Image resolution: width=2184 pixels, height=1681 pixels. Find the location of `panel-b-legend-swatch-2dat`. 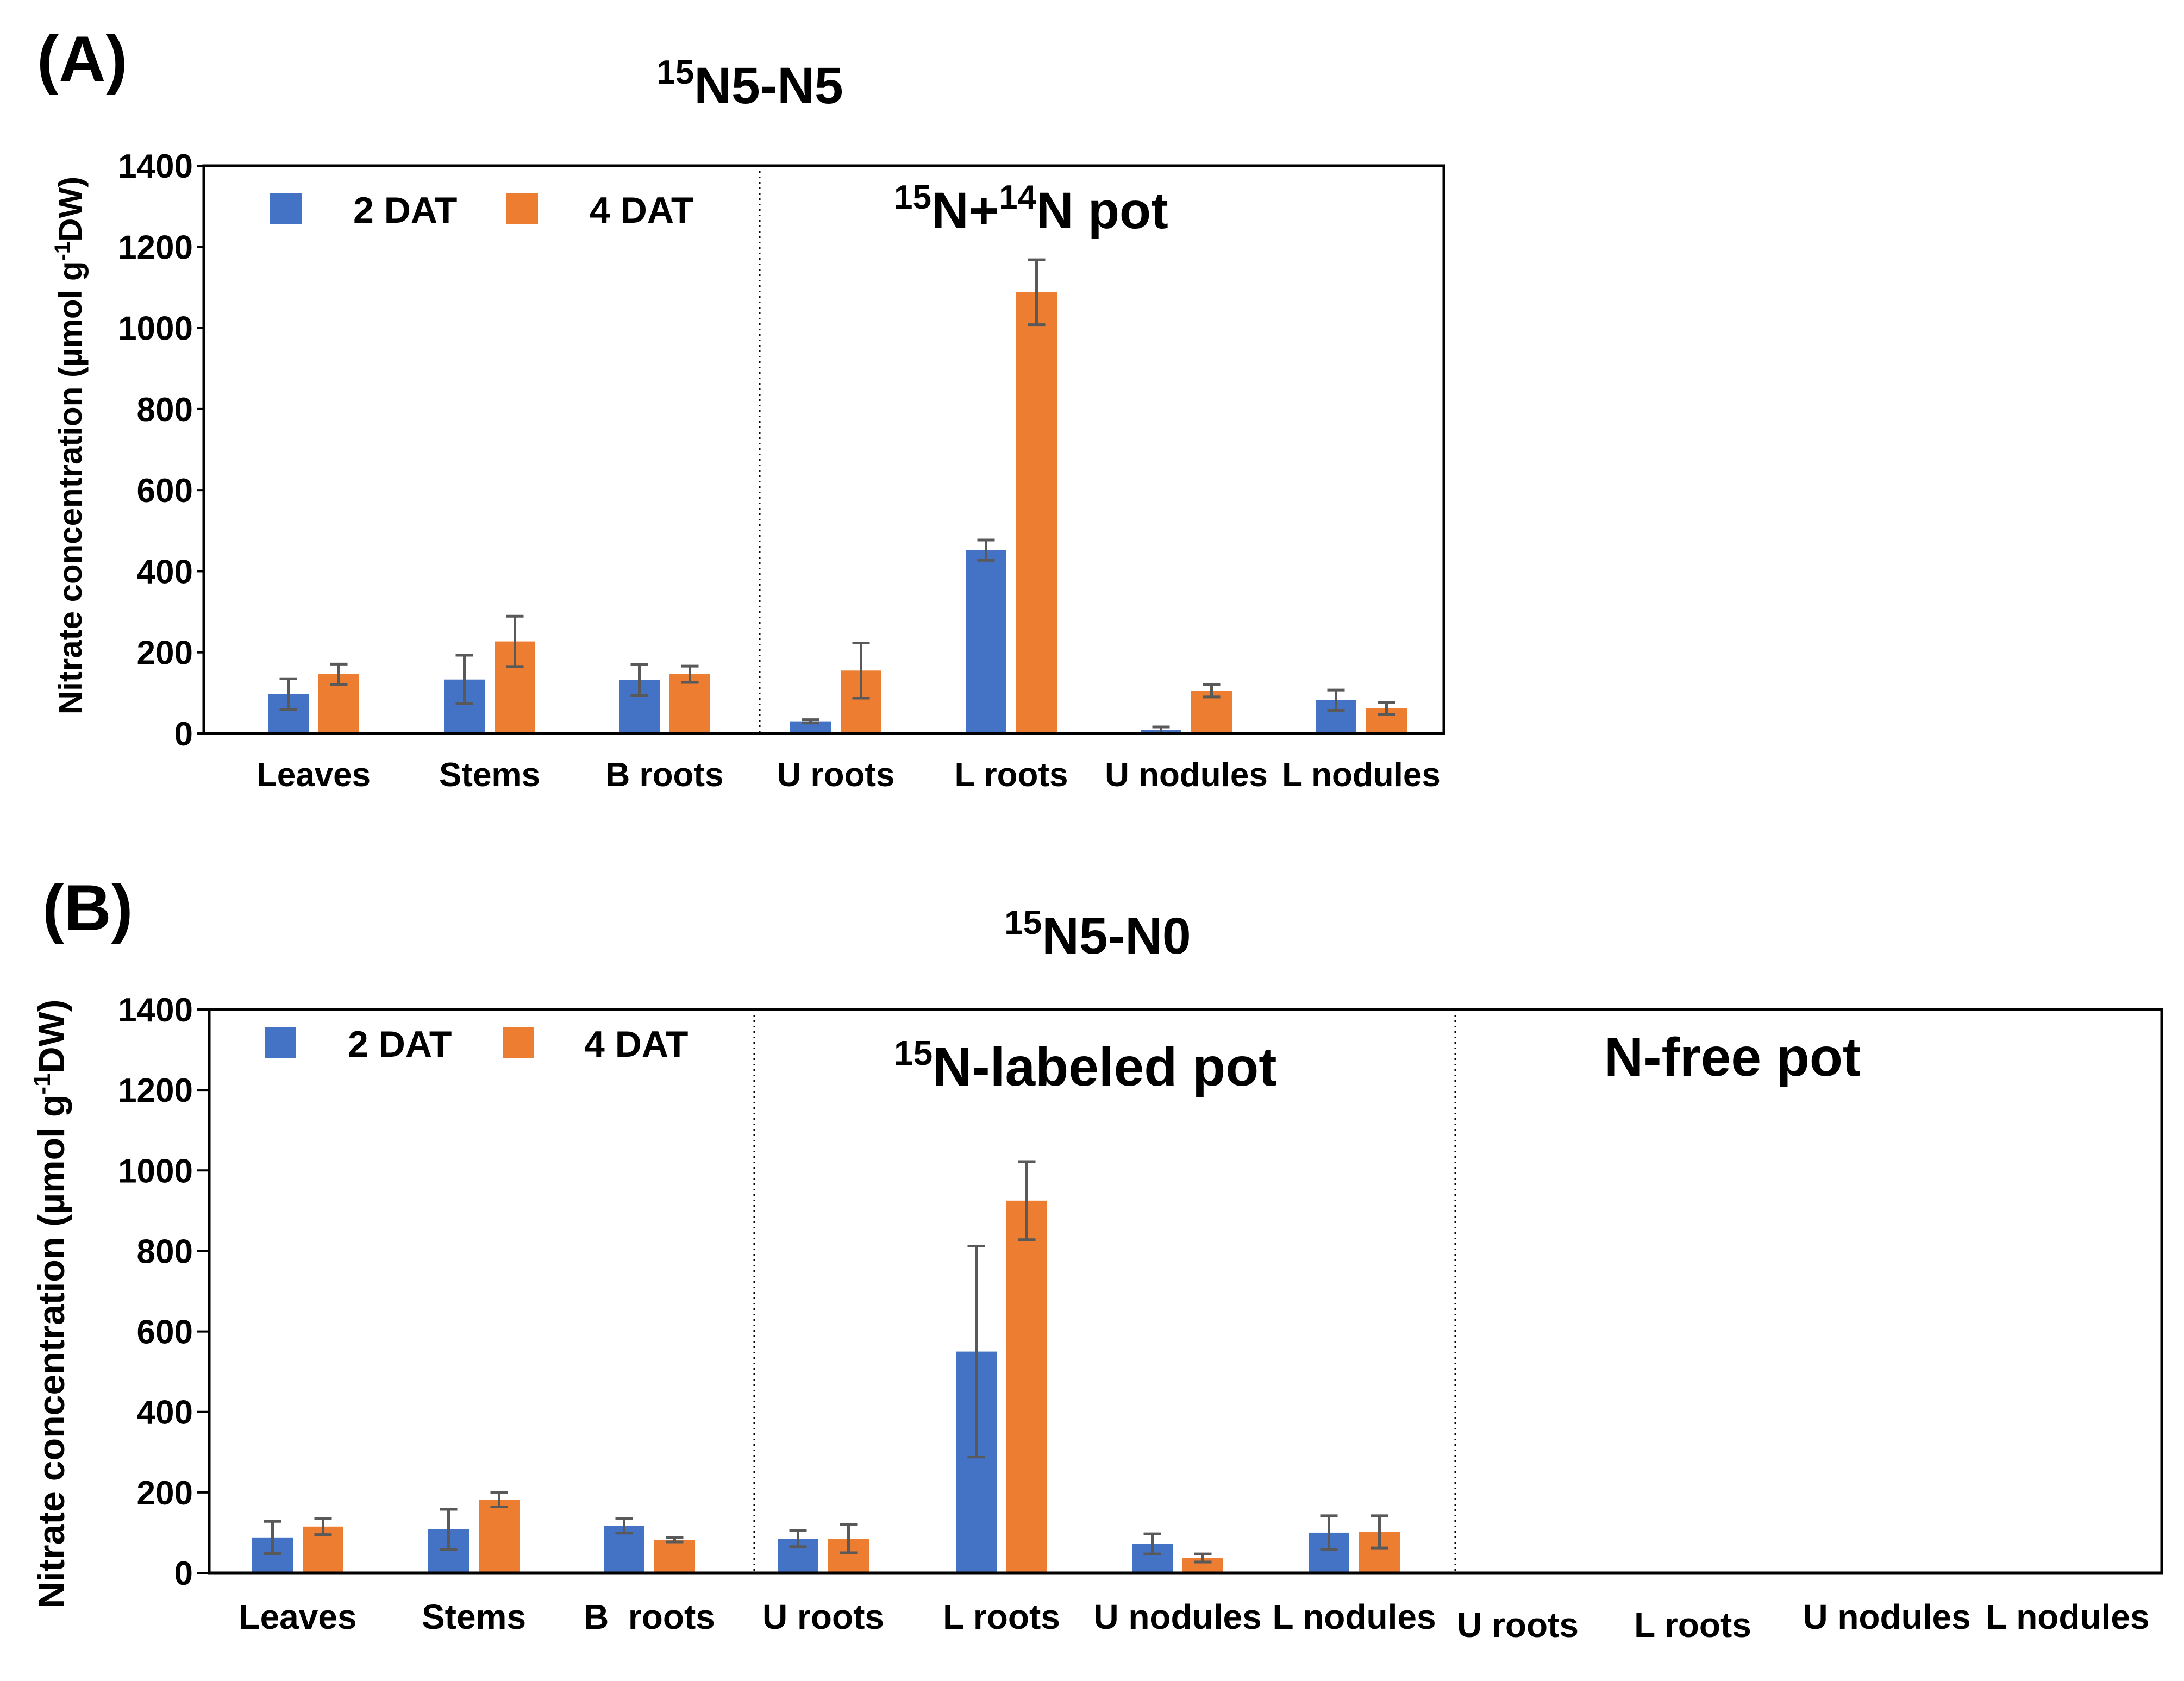

panel-b-legend-swatch-2dat is located at coordinates (280, 1042).